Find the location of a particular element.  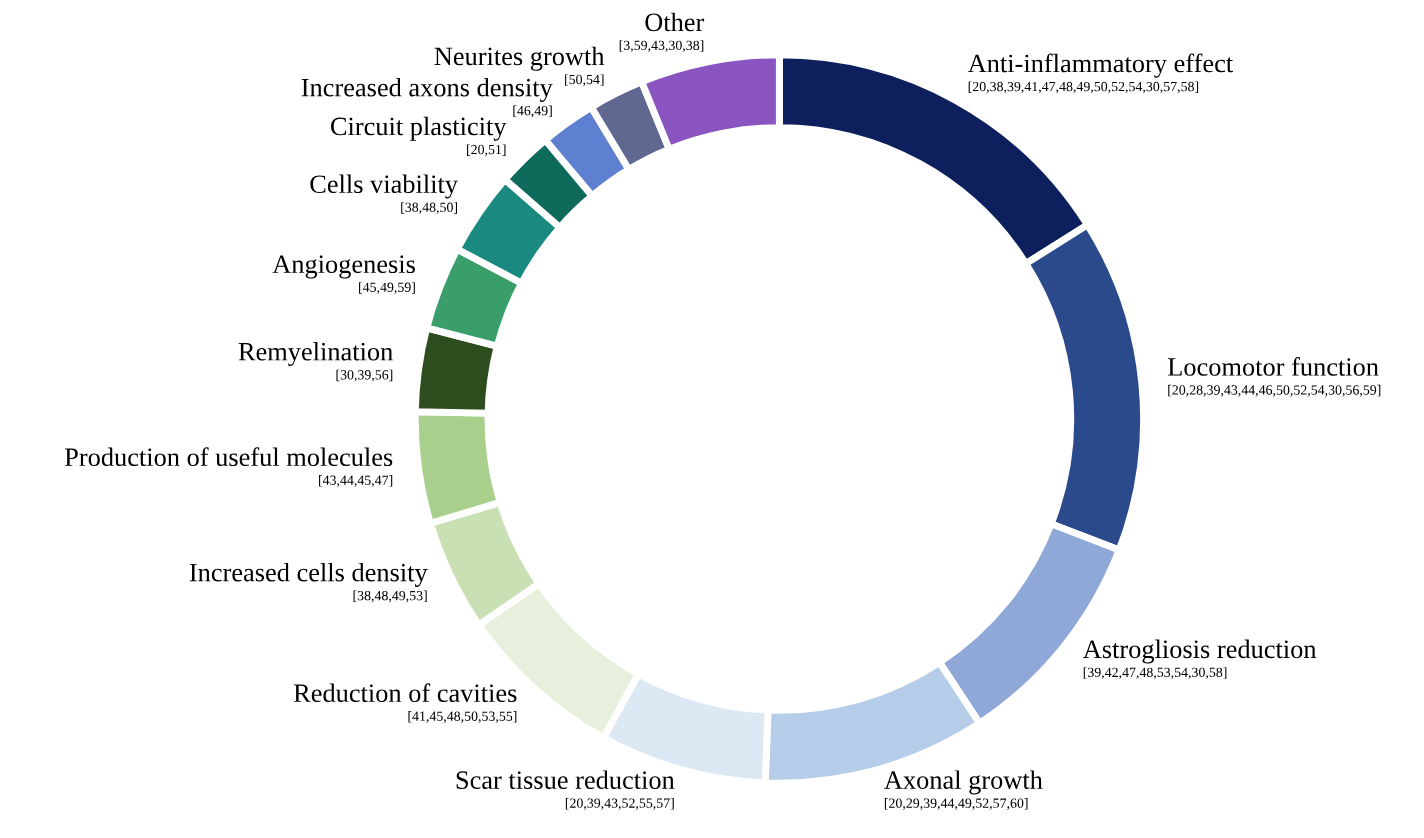

slice-label: Increased cells density is located at coordinates (308, 574).